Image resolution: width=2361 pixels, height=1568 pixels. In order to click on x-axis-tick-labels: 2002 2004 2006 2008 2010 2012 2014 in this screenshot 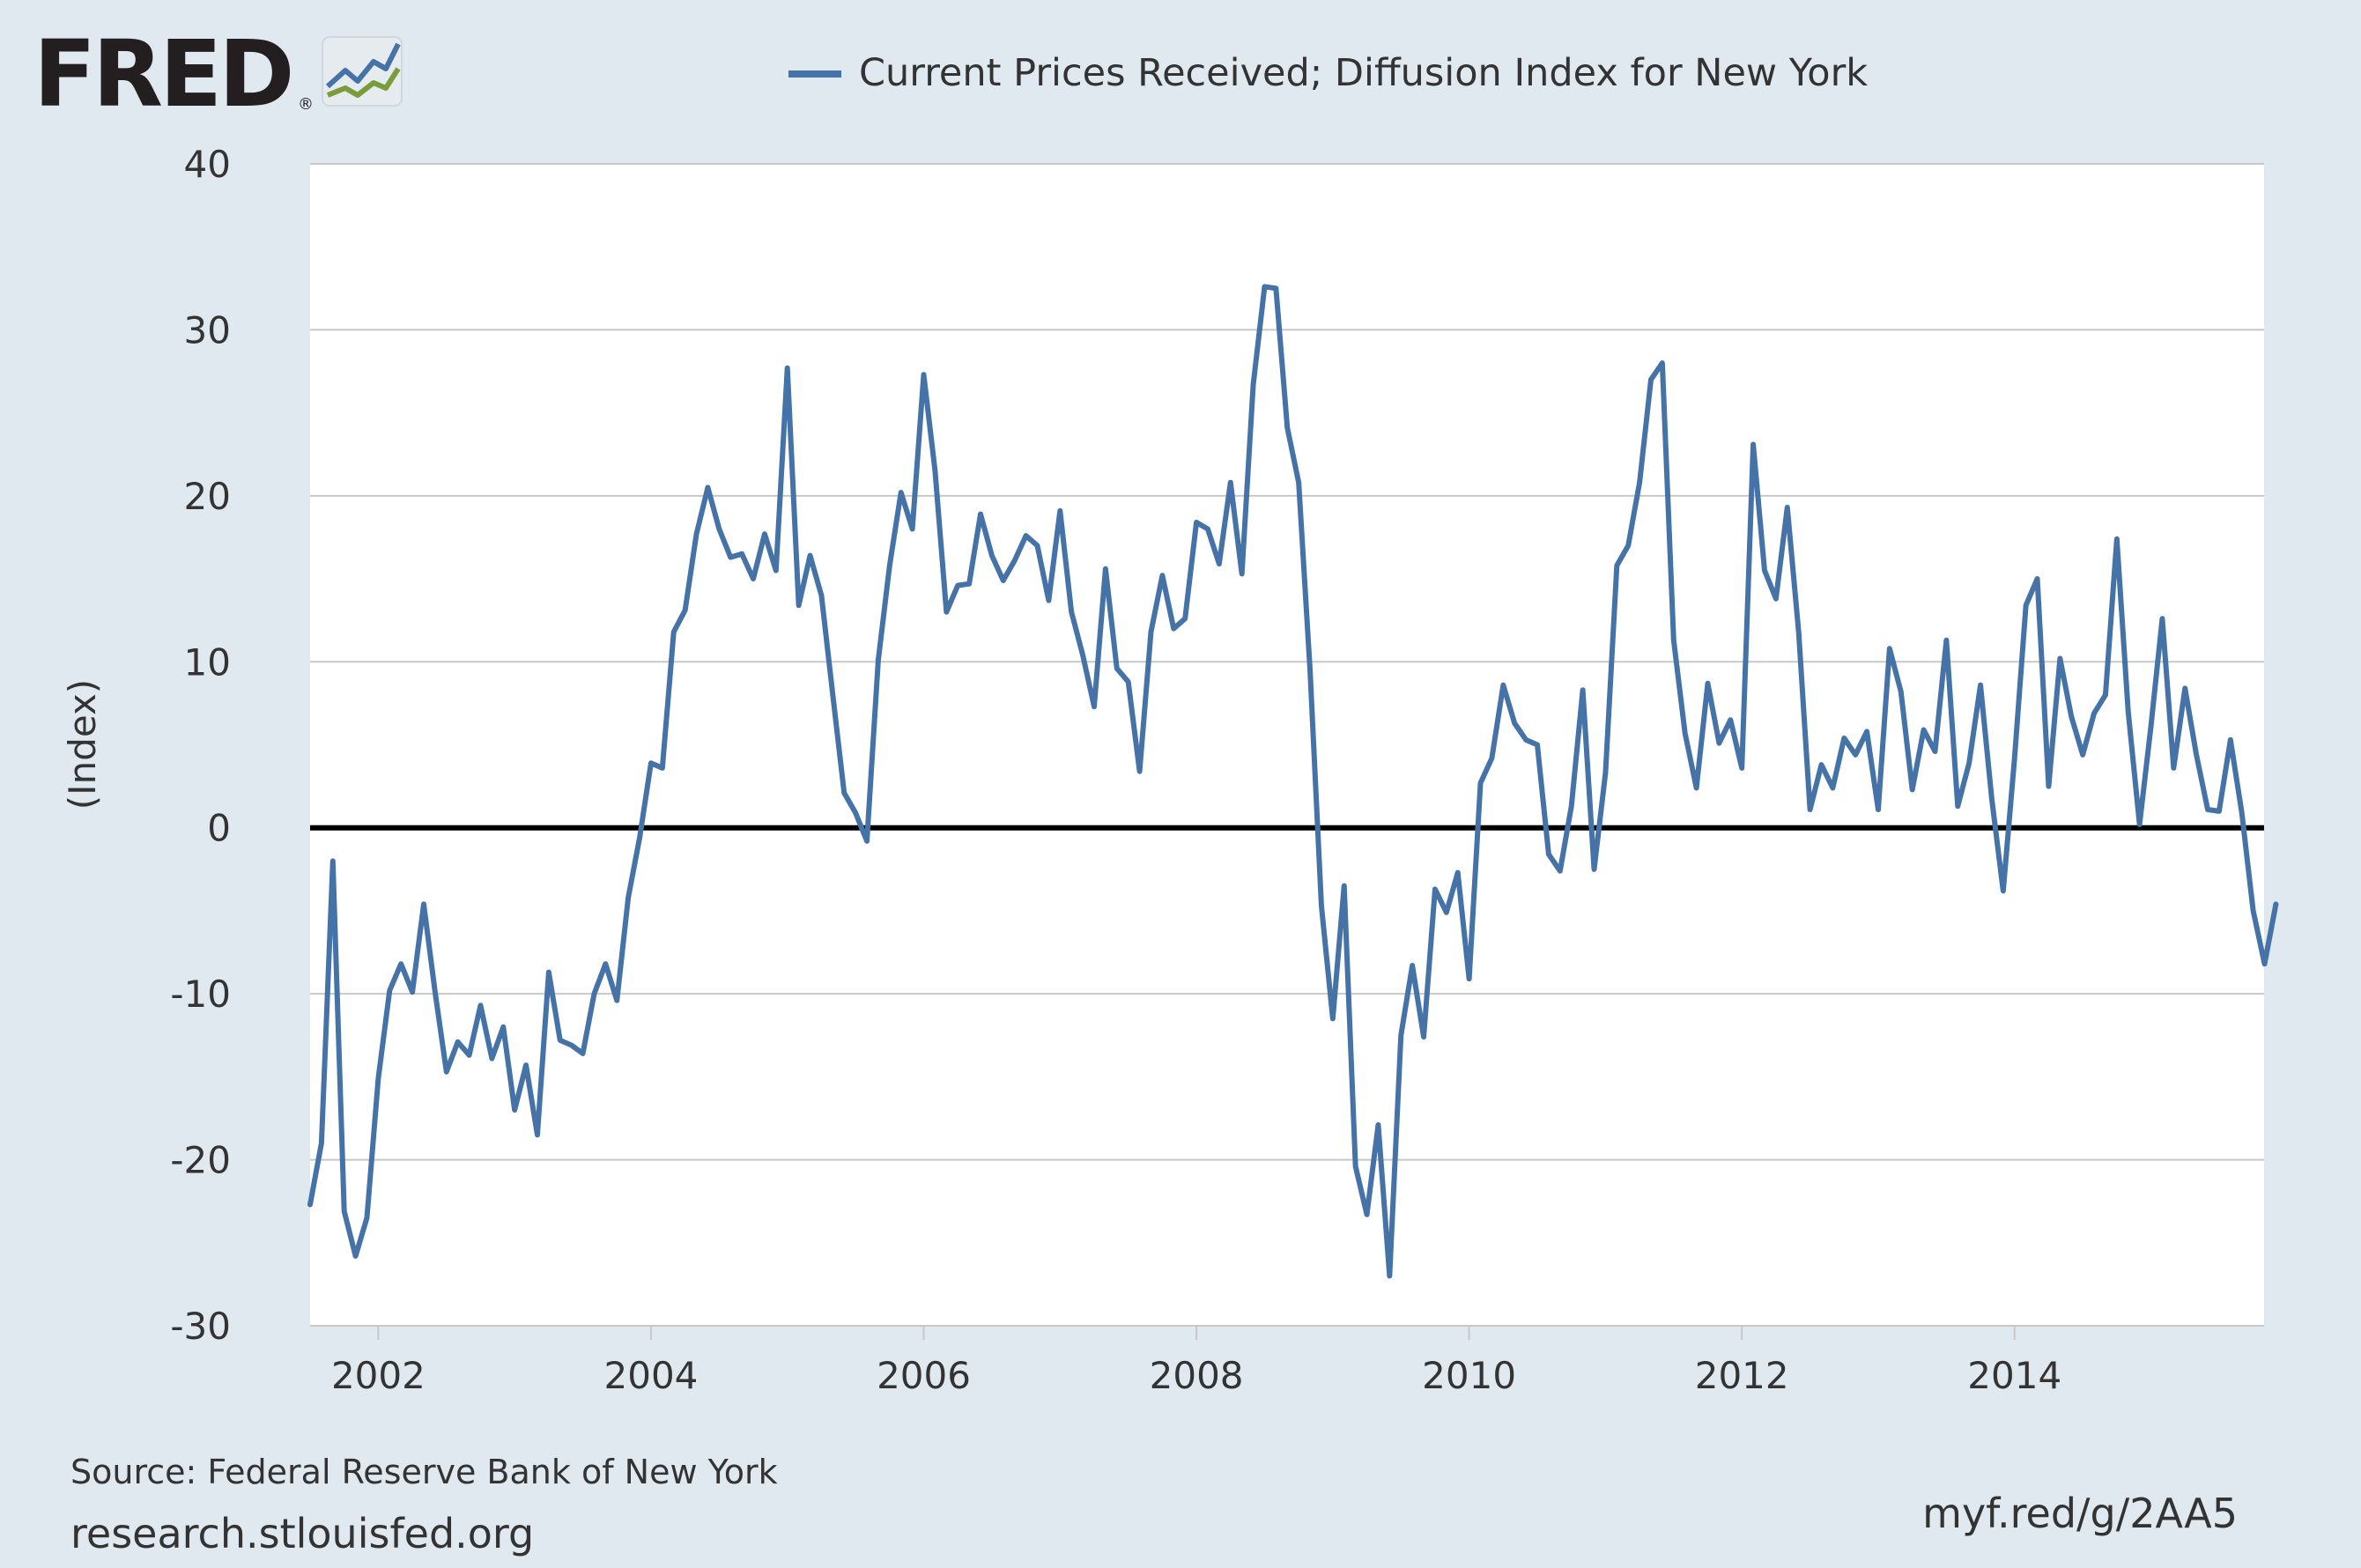, I will do `click(1196, 1361)`.